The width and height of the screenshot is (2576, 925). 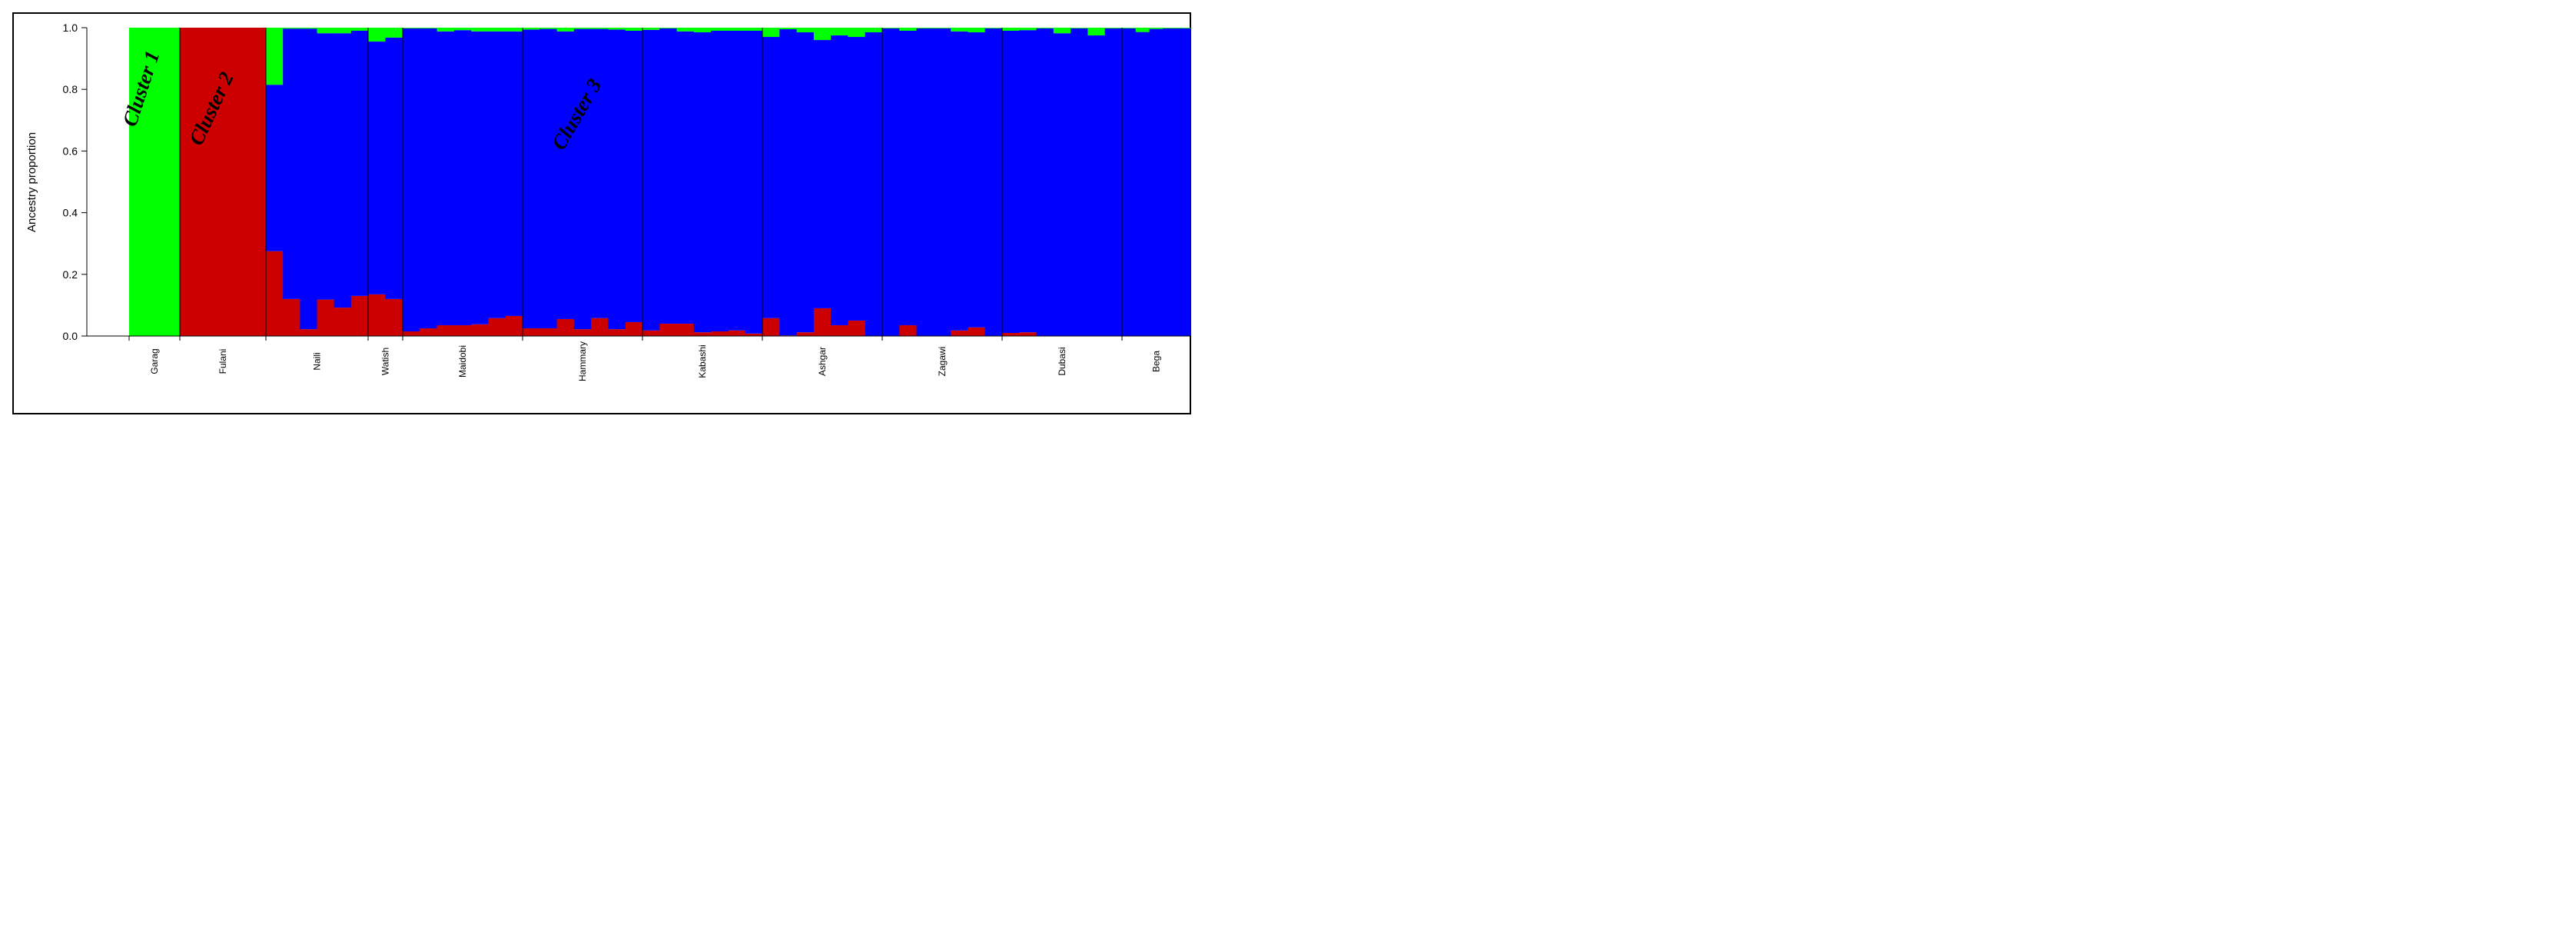 I want to click on population-label-ashgar: Ashgar, so click(x=822, y=362).